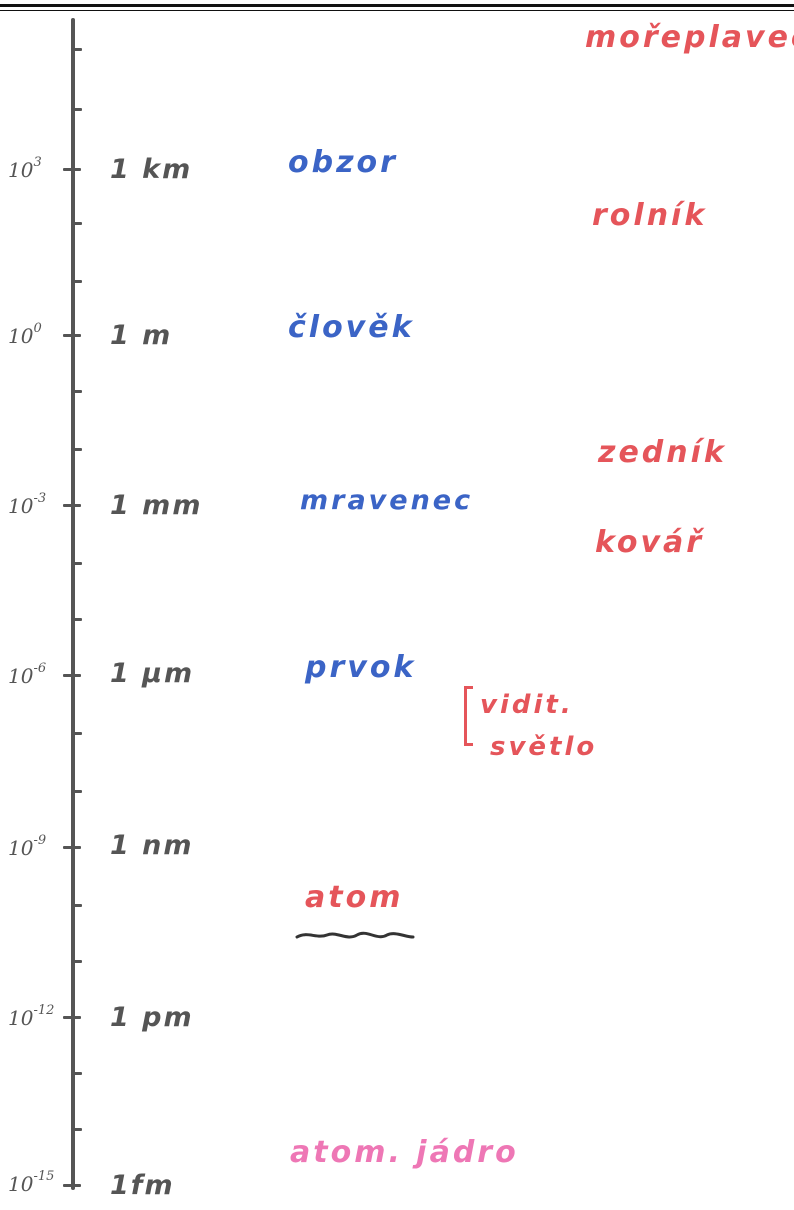 Image resolution: width=794 pixels, height=1210 pixels. Describe the element at coordinates (387, 500) in the screenshot. I see `object-label-mravenec: mravenec` at that location.